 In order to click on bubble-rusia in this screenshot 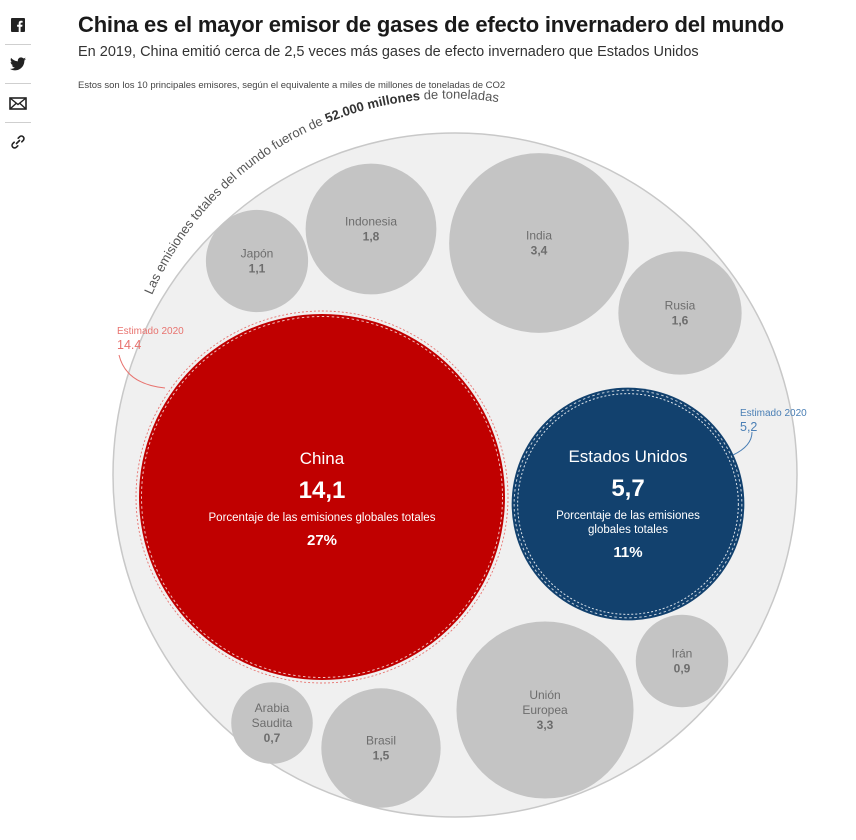, I will do `click(680, 313)`.